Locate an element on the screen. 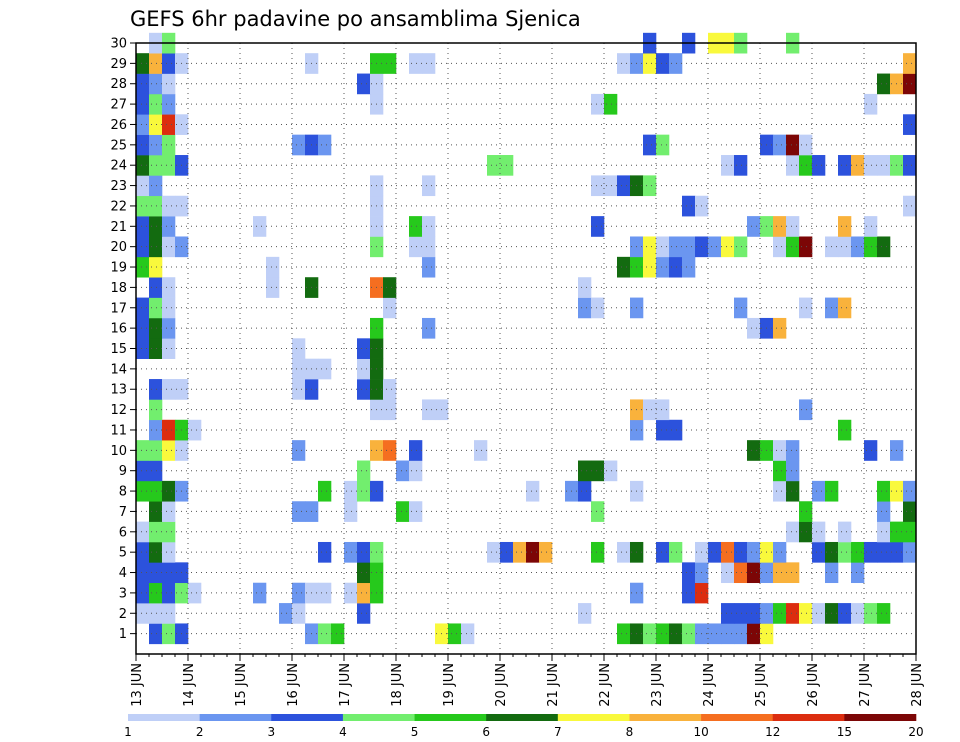 This screenshot has height=742, width=960. y-tick-label: 27 is located at coordinates (118, 105).